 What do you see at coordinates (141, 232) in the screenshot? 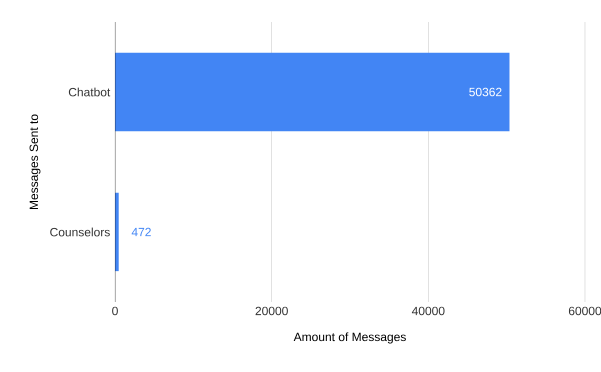
I see `data-label: 472` at bounding box center [141, 232].